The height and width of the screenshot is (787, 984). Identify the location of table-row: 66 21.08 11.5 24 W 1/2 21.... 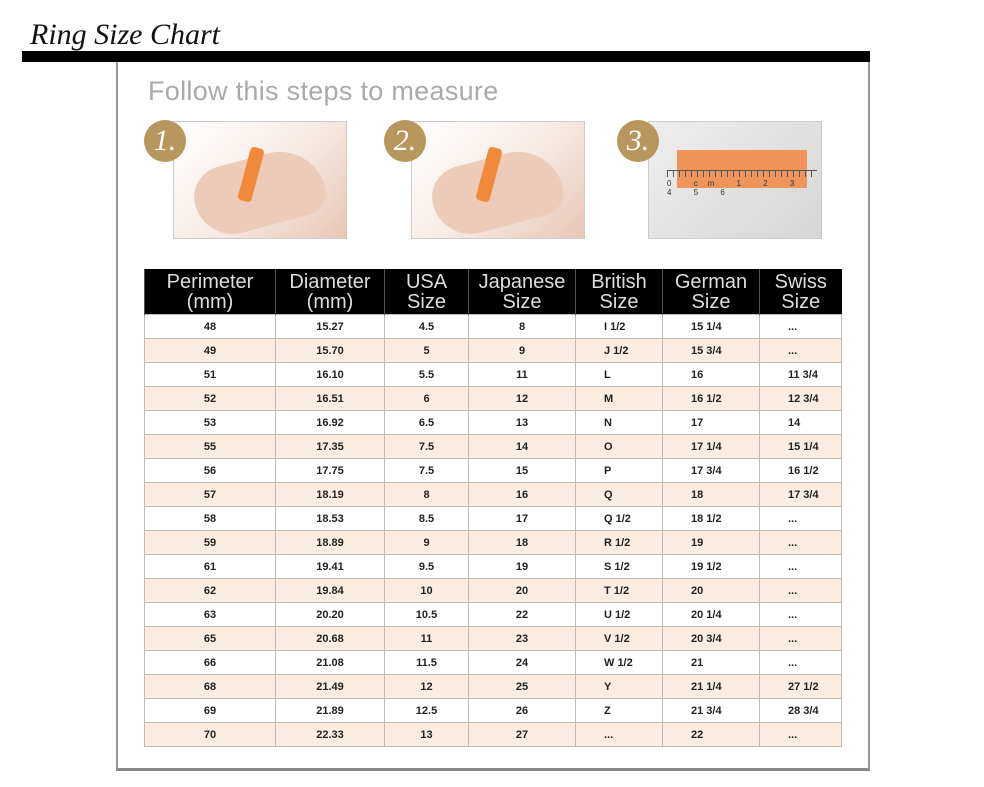
(493, 662).